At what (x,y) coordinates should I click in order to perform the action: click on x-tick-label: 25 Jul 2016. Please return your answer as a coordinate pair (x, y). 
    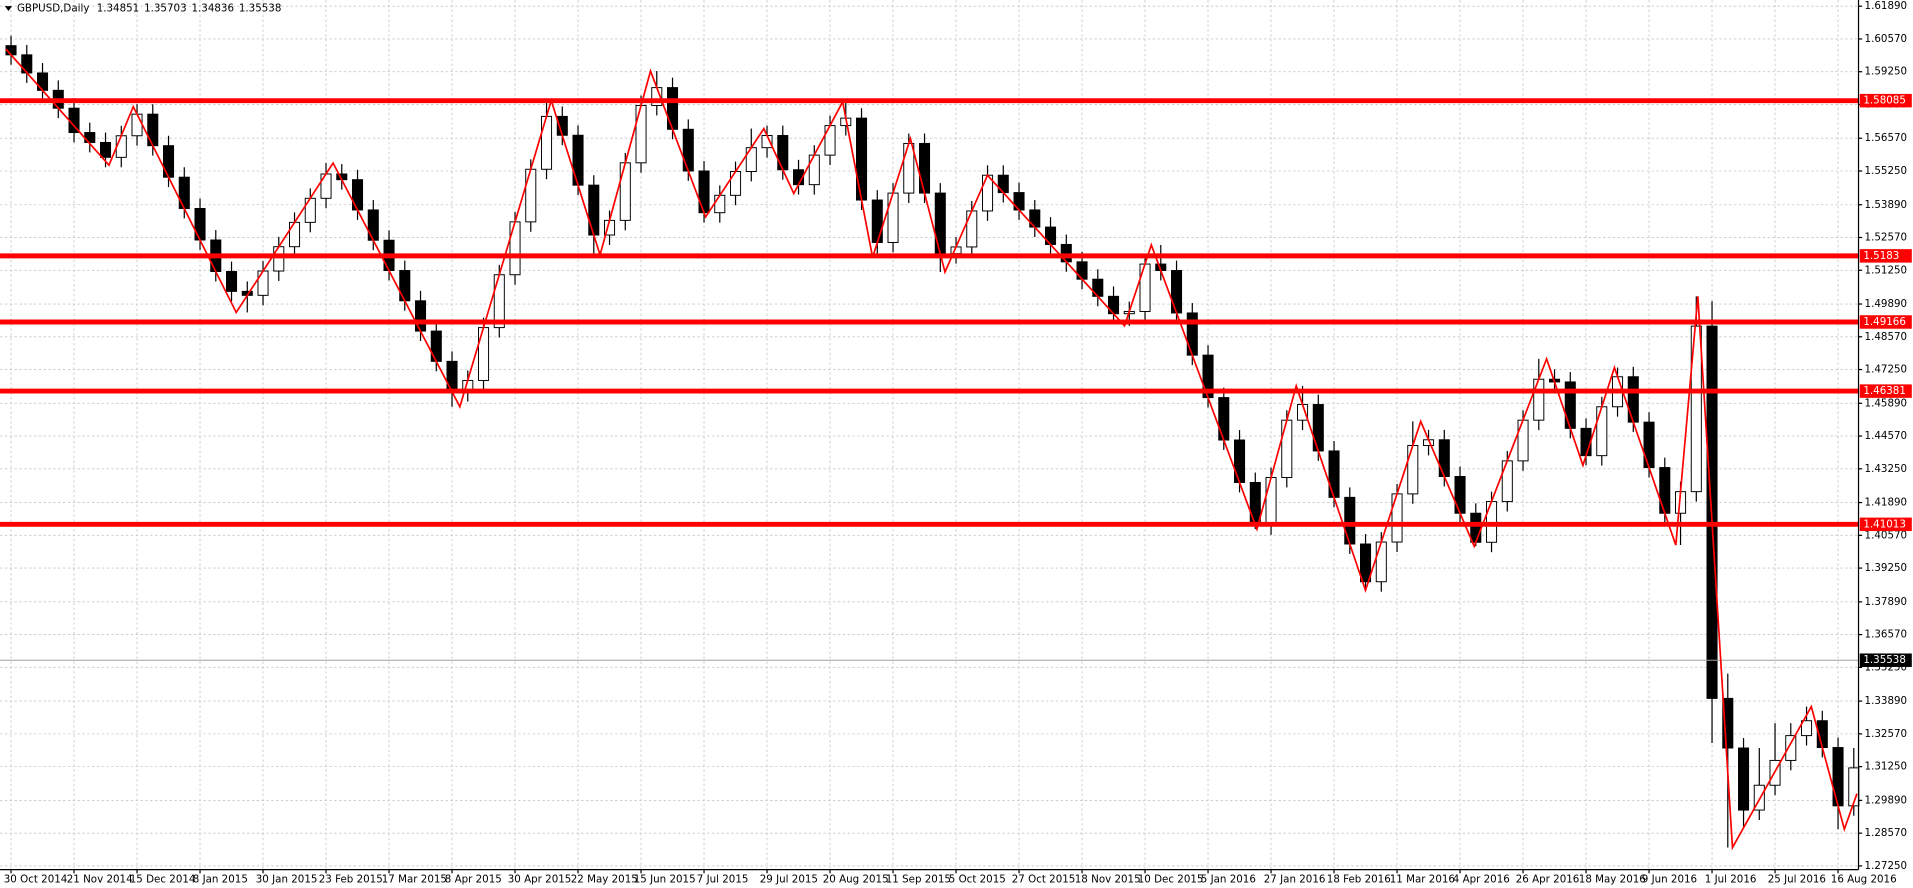
    Looking at the image, I should click on (1797, 879).